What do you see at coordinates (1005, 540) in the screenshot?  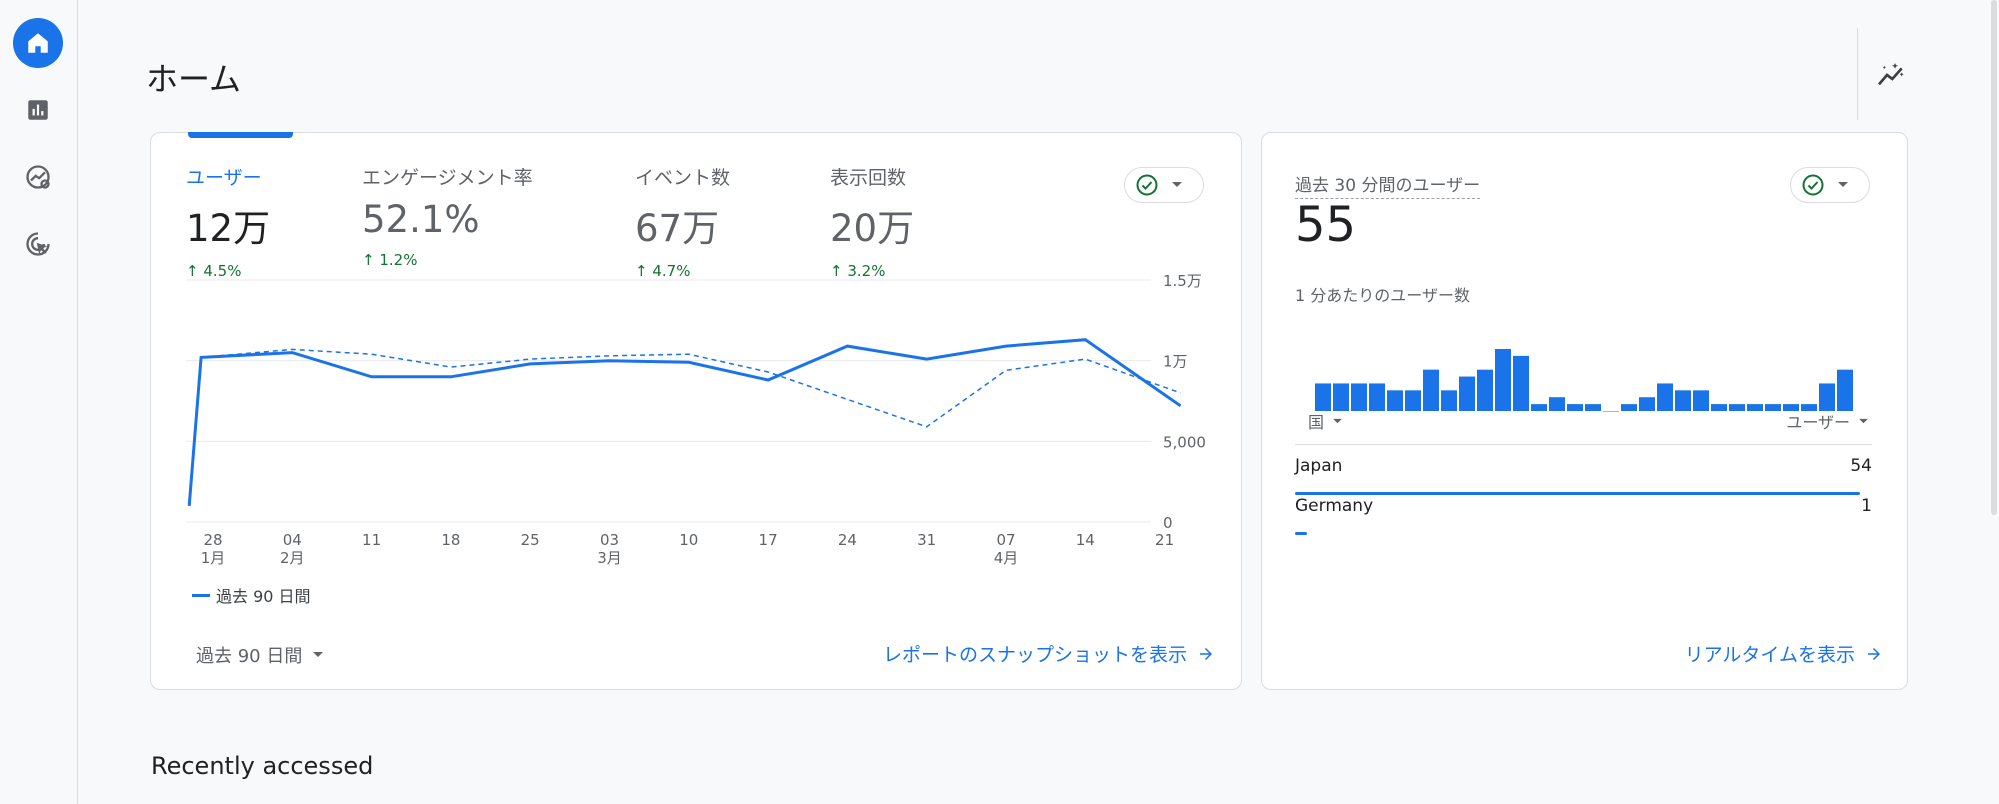 I see `x-tick-label: 07` at bounding box center [1005, 540].